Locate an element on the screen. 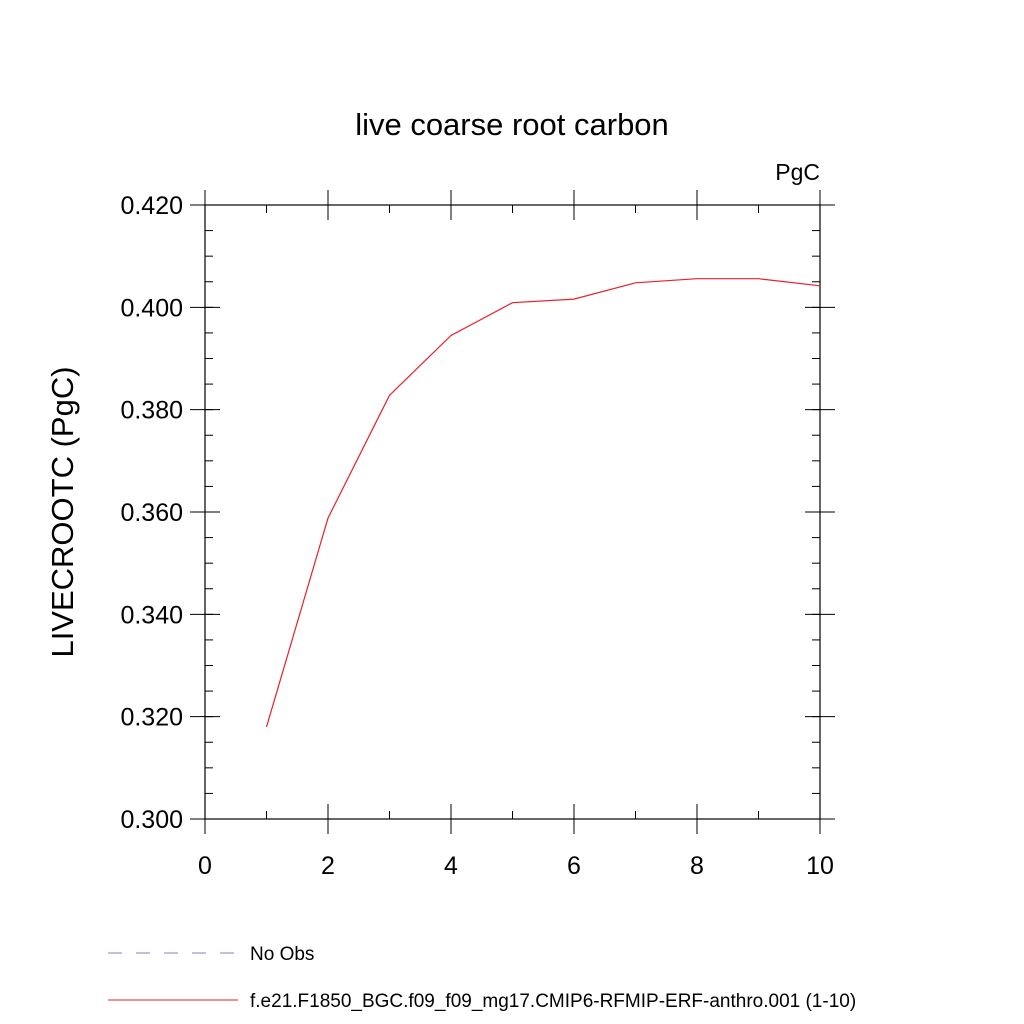  x-tick-label: 4 is located at coordinates (451, 866).